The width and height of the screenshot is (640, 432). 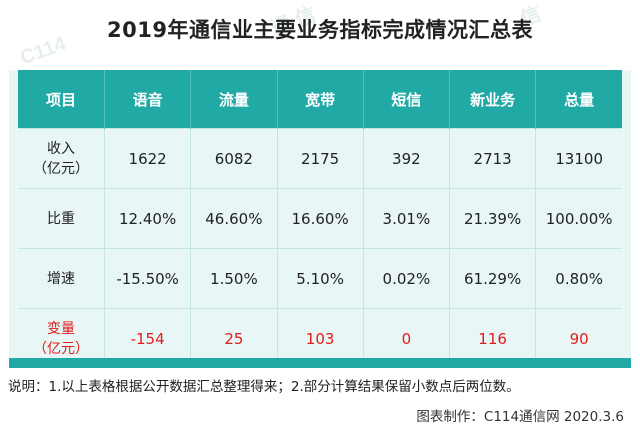 What do you see at coordinates (493, 158) in the screenshot?
I see `table-cell: 2713` at bounding box center [493, 158].